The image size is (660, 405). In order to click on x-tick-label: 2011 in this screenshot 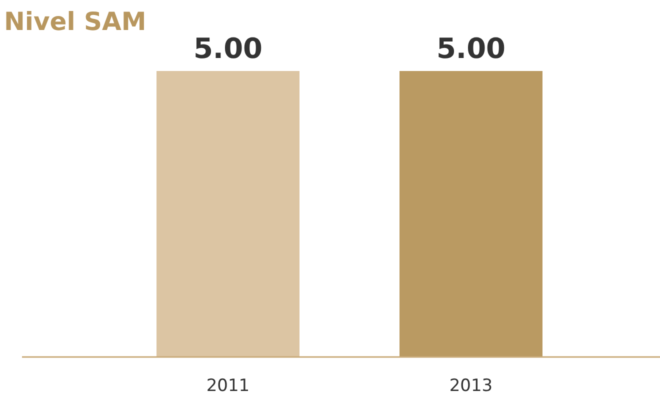, I will do `click(228, 386)`.